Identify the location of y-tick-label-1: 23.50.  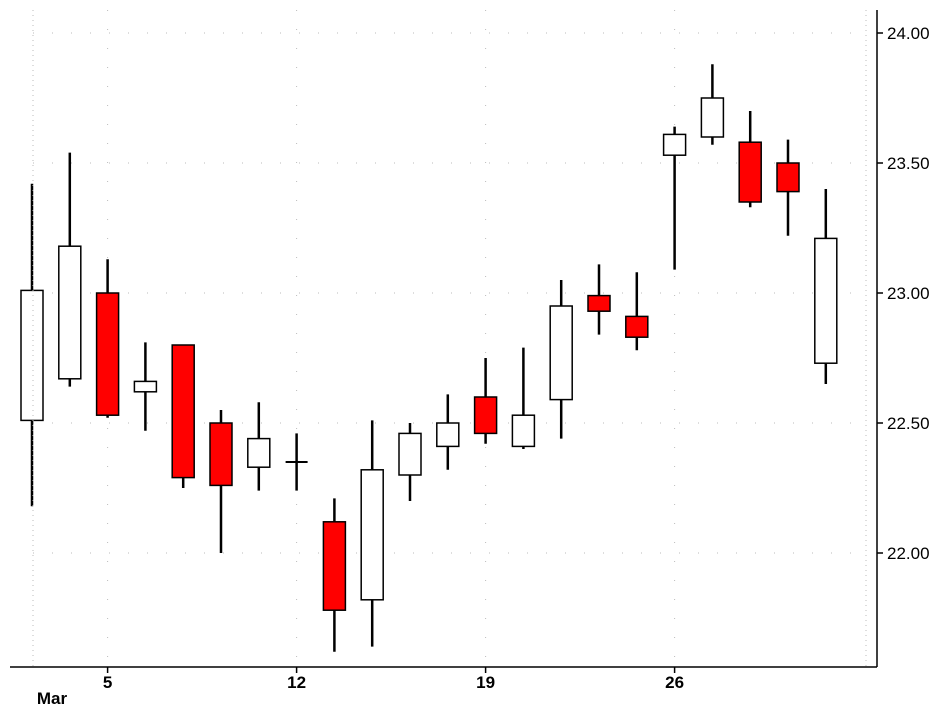
(908, 163).